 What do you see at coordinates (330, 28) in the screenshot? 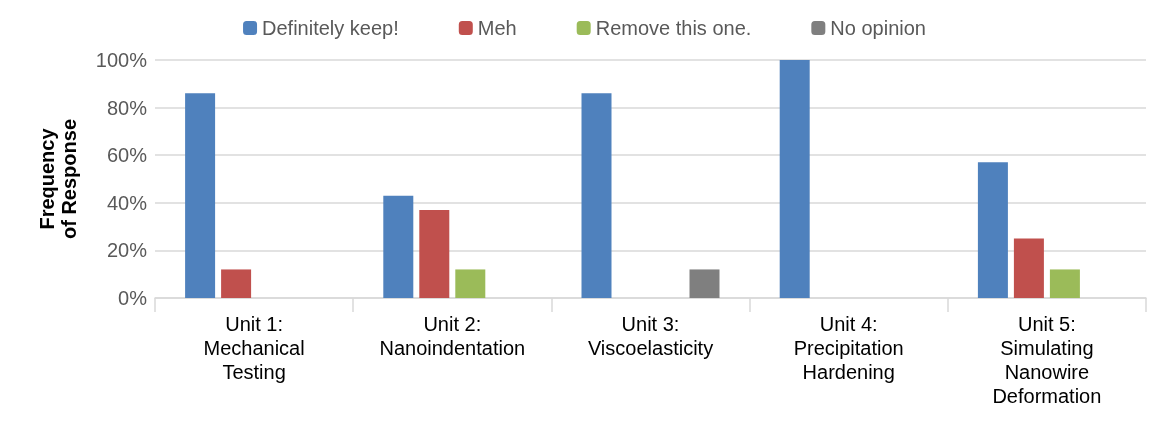
I see `legend-label: Definitely keep!` at bounding box center [330, 28].